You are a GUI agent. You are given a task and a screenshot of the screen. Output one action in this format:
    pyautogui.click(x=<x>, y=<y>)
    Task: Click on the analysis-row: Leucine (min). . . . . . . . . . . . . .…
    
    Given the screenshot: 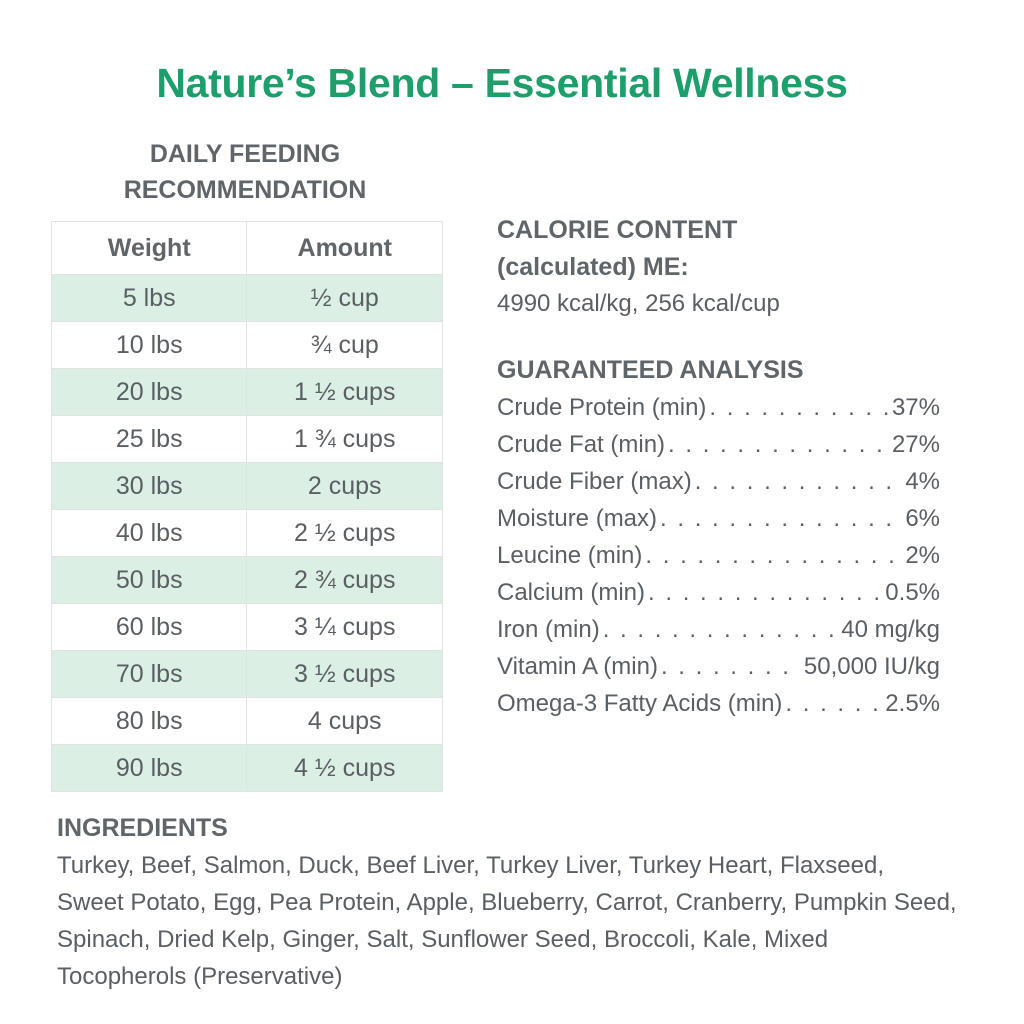 What is the action you would take?
    pyautogui.click(x=718, y=555)
    